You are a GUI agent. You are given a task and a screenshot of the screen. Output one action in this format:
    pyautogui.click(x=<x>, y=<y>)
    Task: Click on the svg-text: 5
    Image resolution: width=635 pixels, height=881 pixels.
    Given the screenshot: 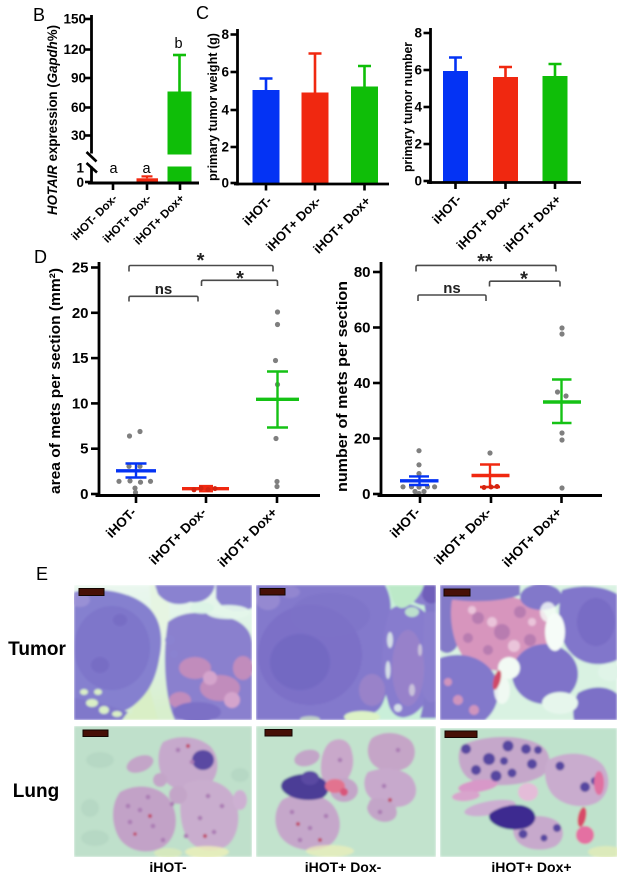 What is the action you would take?
    pyautogui.click(x=84, y=449)
    